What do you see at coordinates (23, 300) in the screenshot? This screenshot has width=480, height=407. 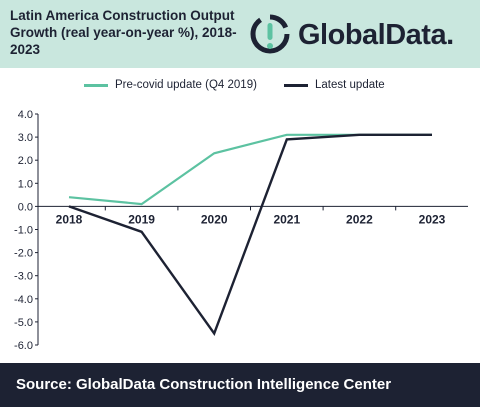 I see `y-tick-label: -4.0` at bounding box center [23, 300].